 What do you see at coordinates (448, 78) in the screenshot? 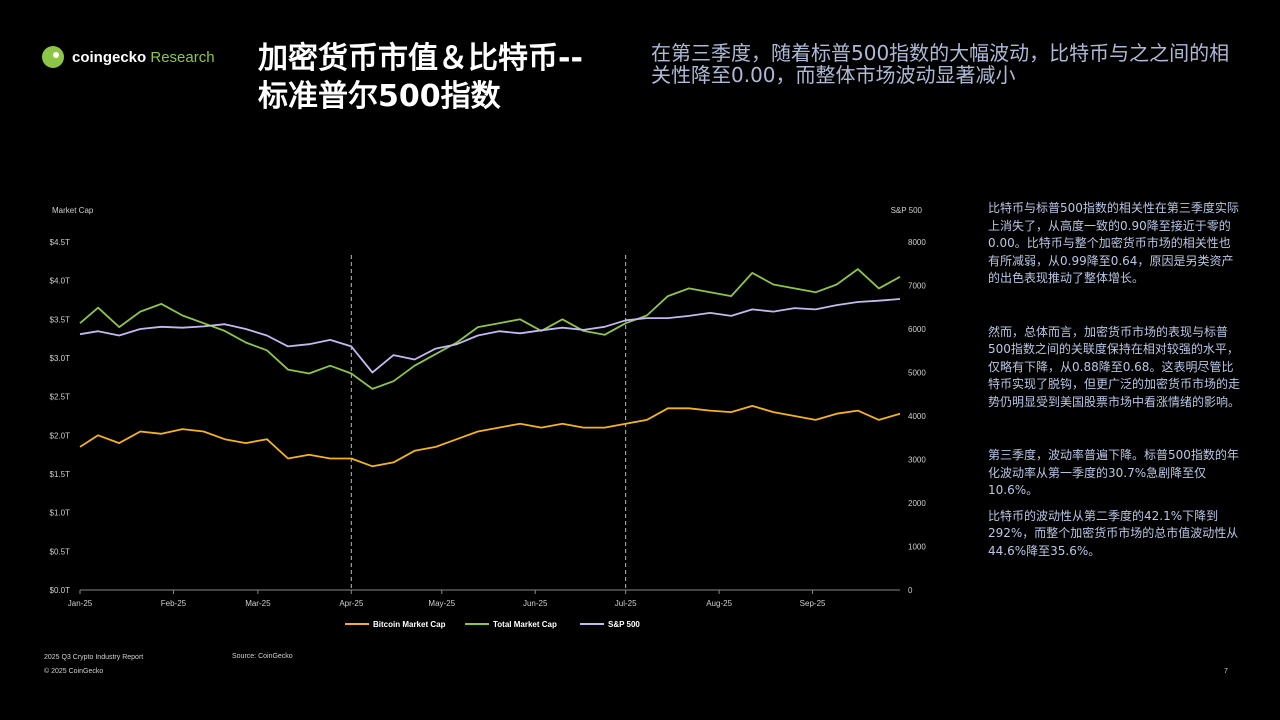
I see `page-title: 加密货币市值＆比特币-- 标准普尔500指数` at bounding box center [448, 78].